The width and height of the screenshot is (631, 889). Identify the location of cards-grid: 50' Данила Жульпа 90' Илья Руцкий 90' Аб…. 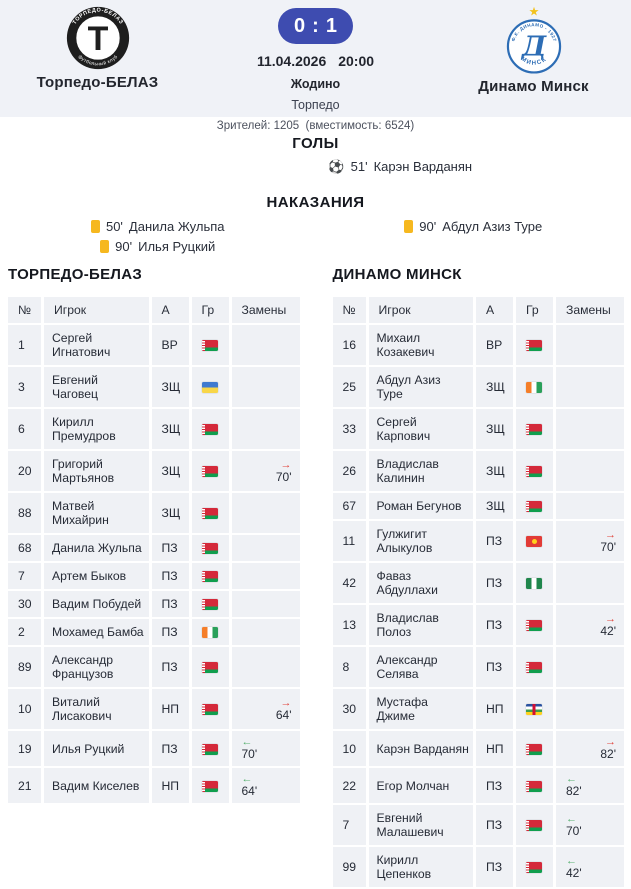
(315, 236).